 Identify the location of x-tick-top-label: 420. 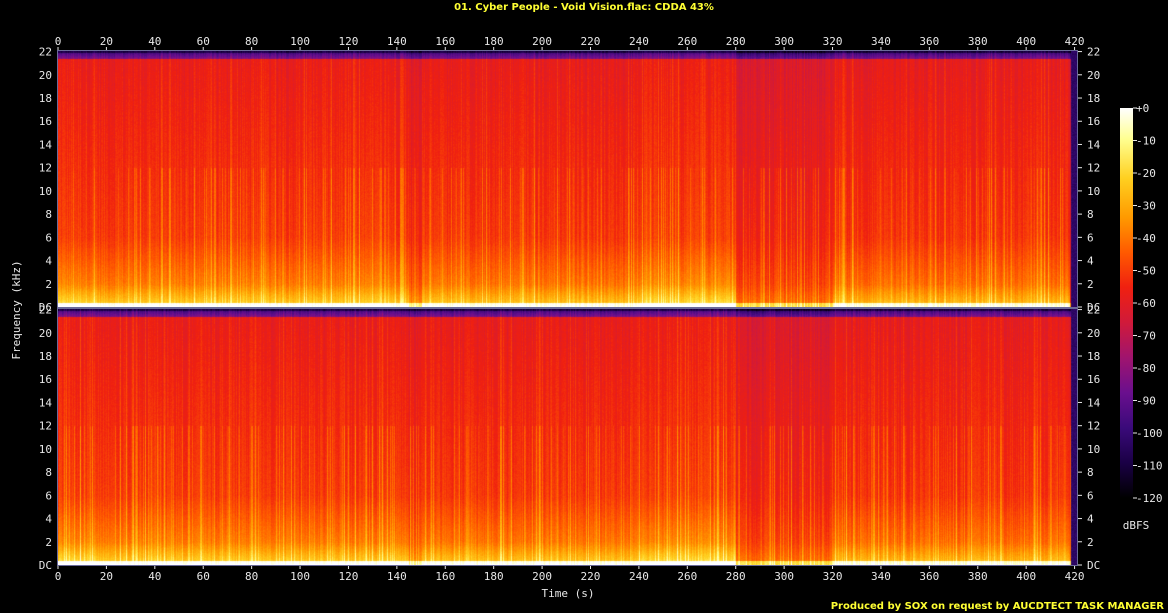
(1075, 41).